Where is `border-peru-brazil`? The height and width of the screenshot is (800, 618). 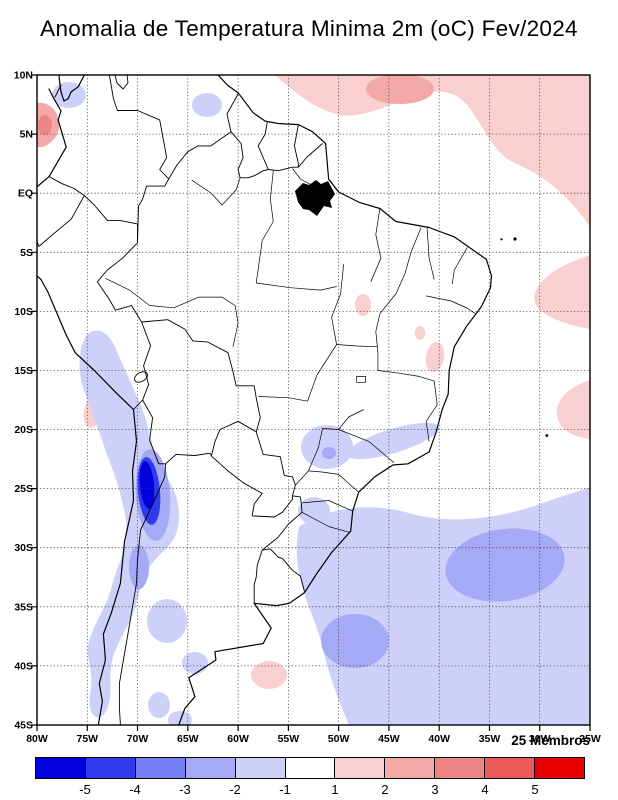
border-peru-brazil is located at coordinates (119, 282).